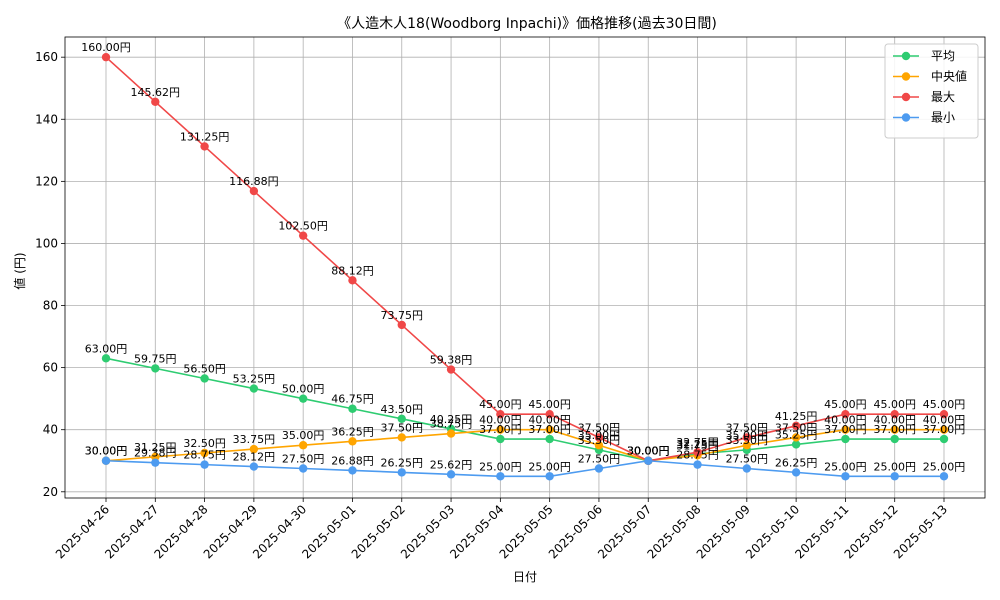  I want to click on data-label: 29.38円, so click(155, 453).